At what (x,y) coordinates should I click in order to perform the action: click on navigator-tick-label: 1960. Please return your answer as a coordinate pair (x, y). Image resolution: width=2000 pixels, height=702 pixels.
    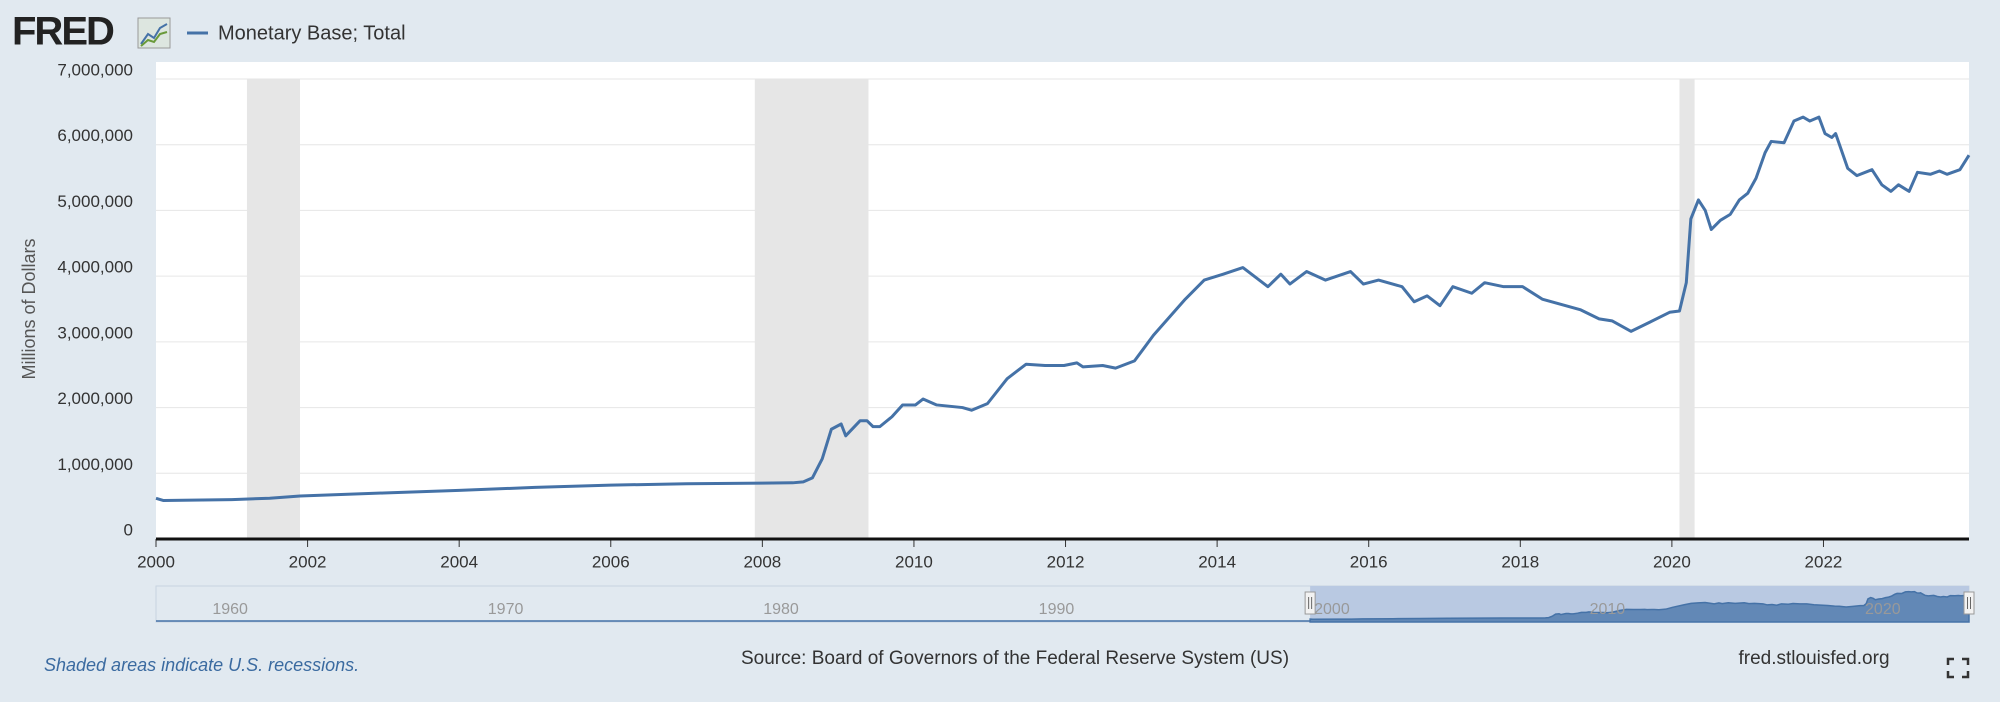
    Looking at the image, I should click on (230, 609).